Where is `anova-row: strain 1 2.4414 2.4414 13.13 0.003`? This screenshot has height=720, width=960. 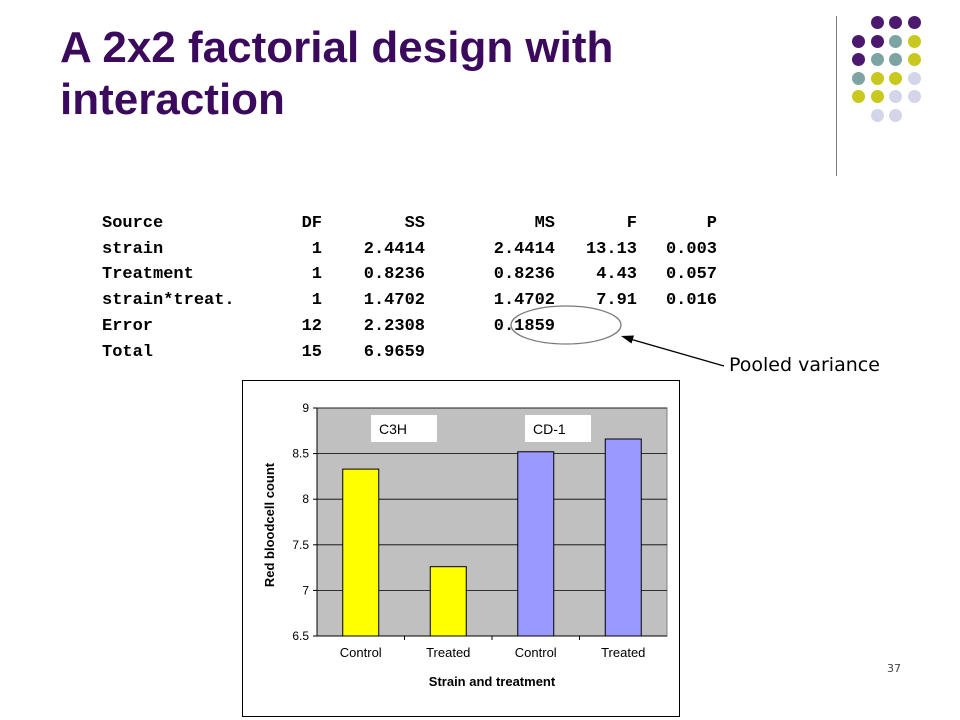 anova-row: strain 1 2.4414 2.4414 13.13 0.003 is located at coordinates (409, 250).